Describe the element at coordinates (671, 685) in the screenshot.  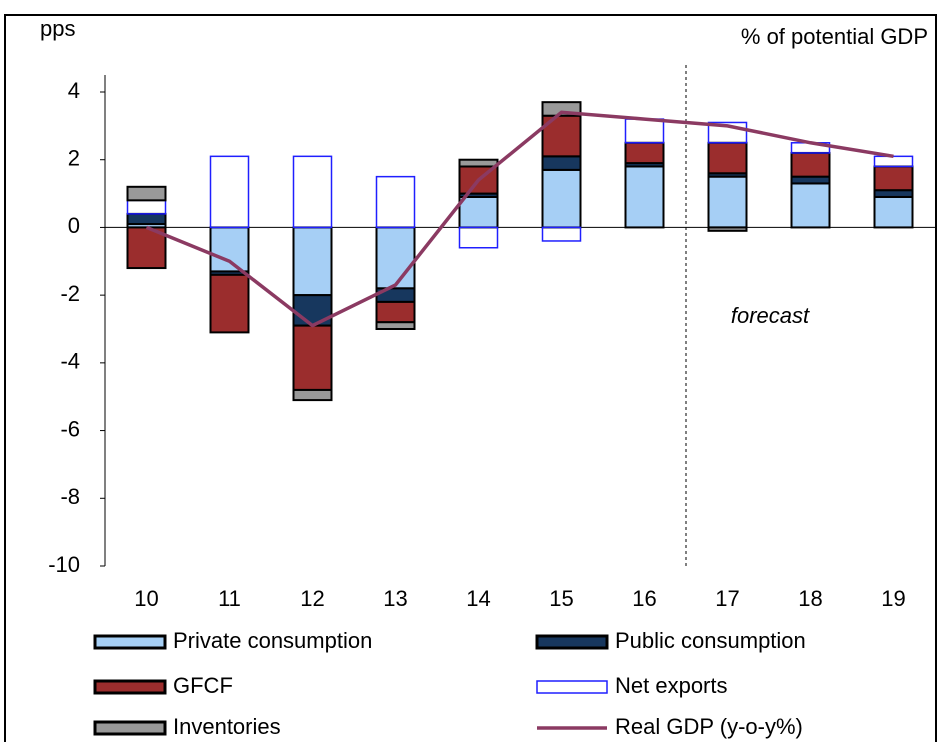
I see `legend-label: Net exports` at that location.